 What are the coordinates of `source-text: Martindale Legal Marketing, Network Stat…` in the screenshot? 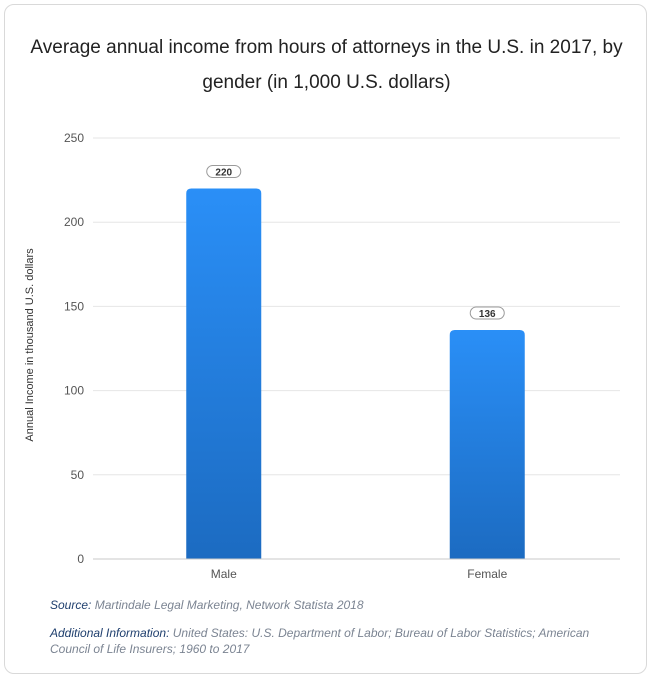 It's located at (229, 605).